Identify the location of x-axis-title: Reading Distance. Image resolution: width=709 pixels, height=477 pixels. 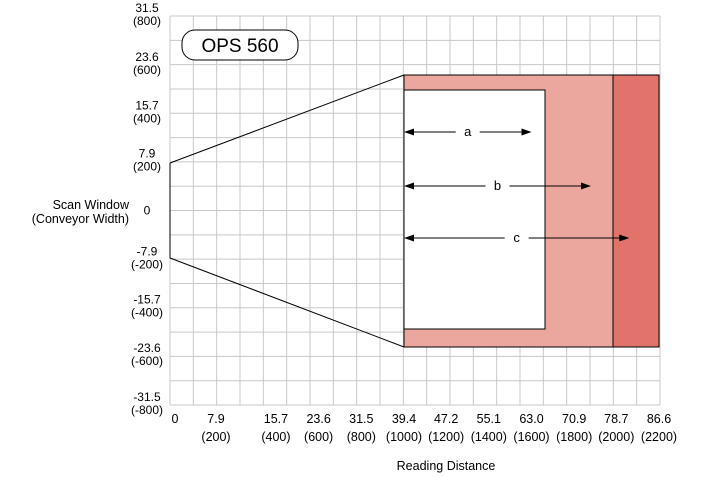
(446, 466).